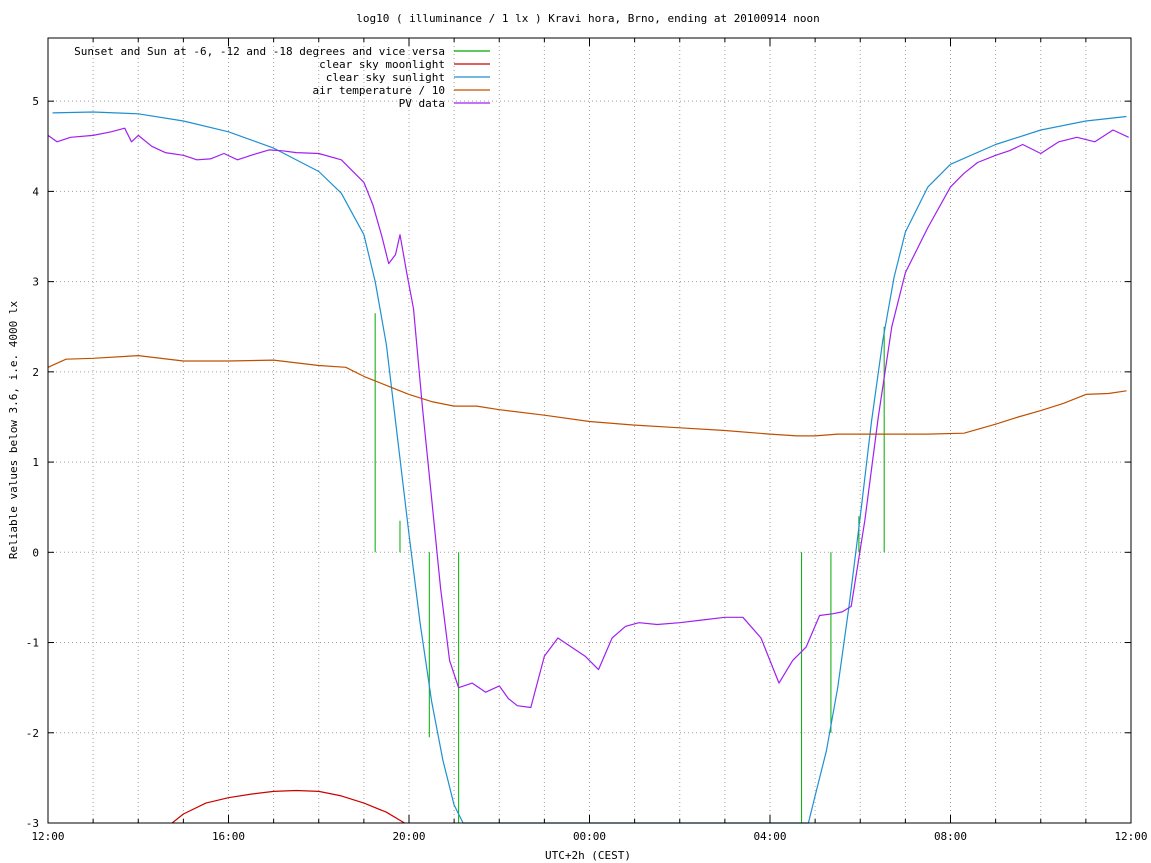  Describe the element at coordinates (35, 101) in the screenshot. I see `y-tick-label: 5` at that location.